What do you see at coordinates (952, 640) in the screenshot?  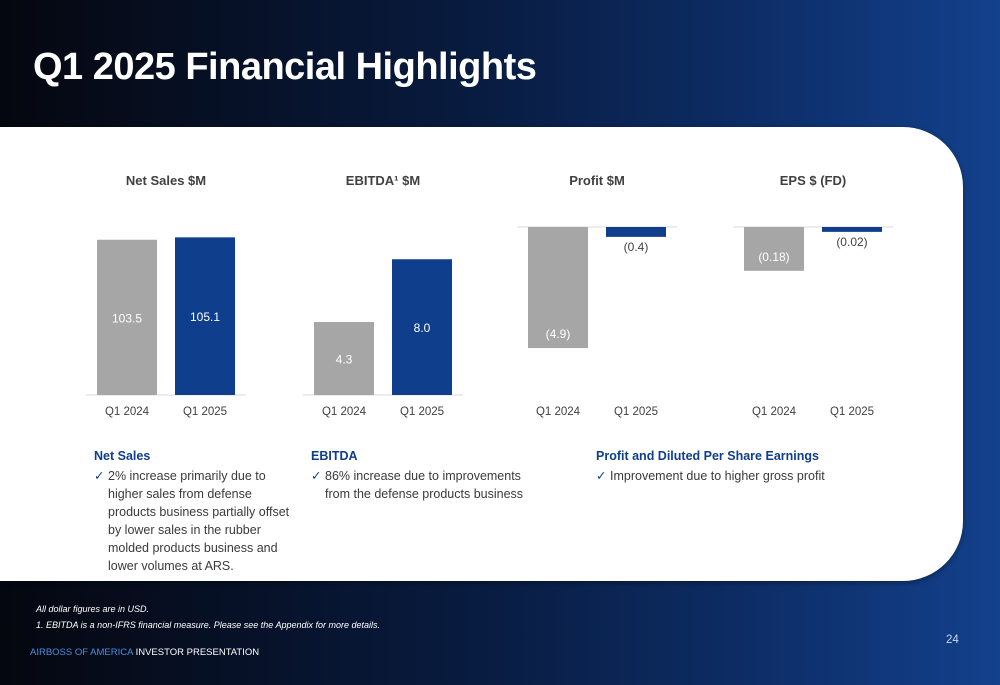 I see `page-number: 24` at bounding box center [952, 640].